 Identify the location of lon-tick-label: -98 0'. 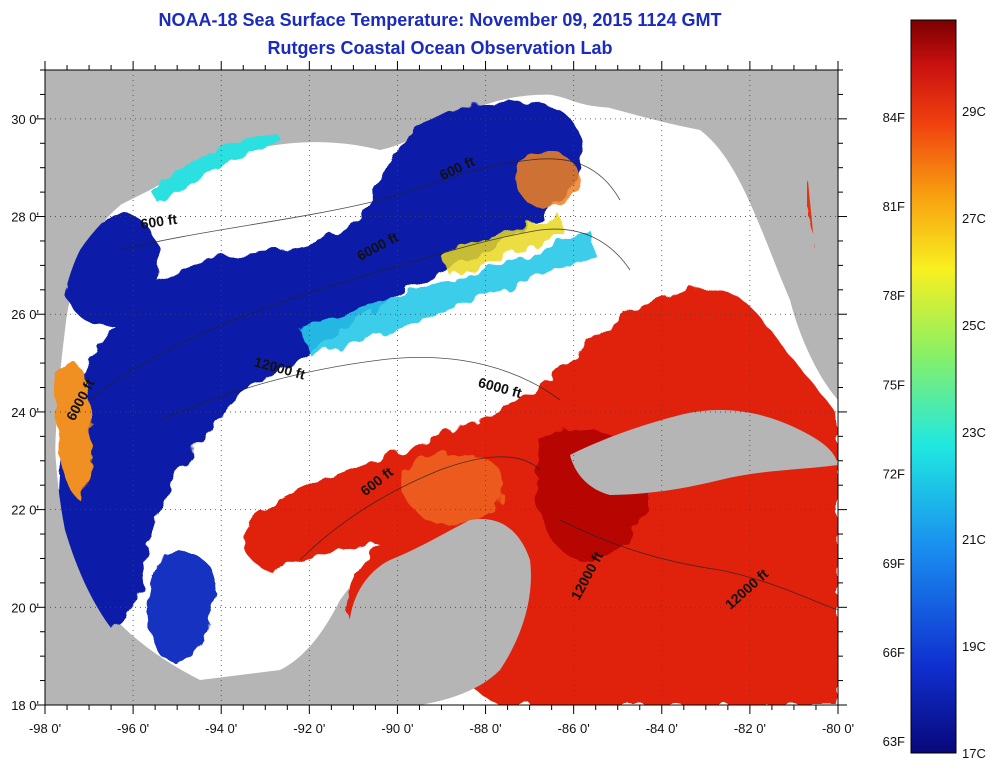
(45, 728).